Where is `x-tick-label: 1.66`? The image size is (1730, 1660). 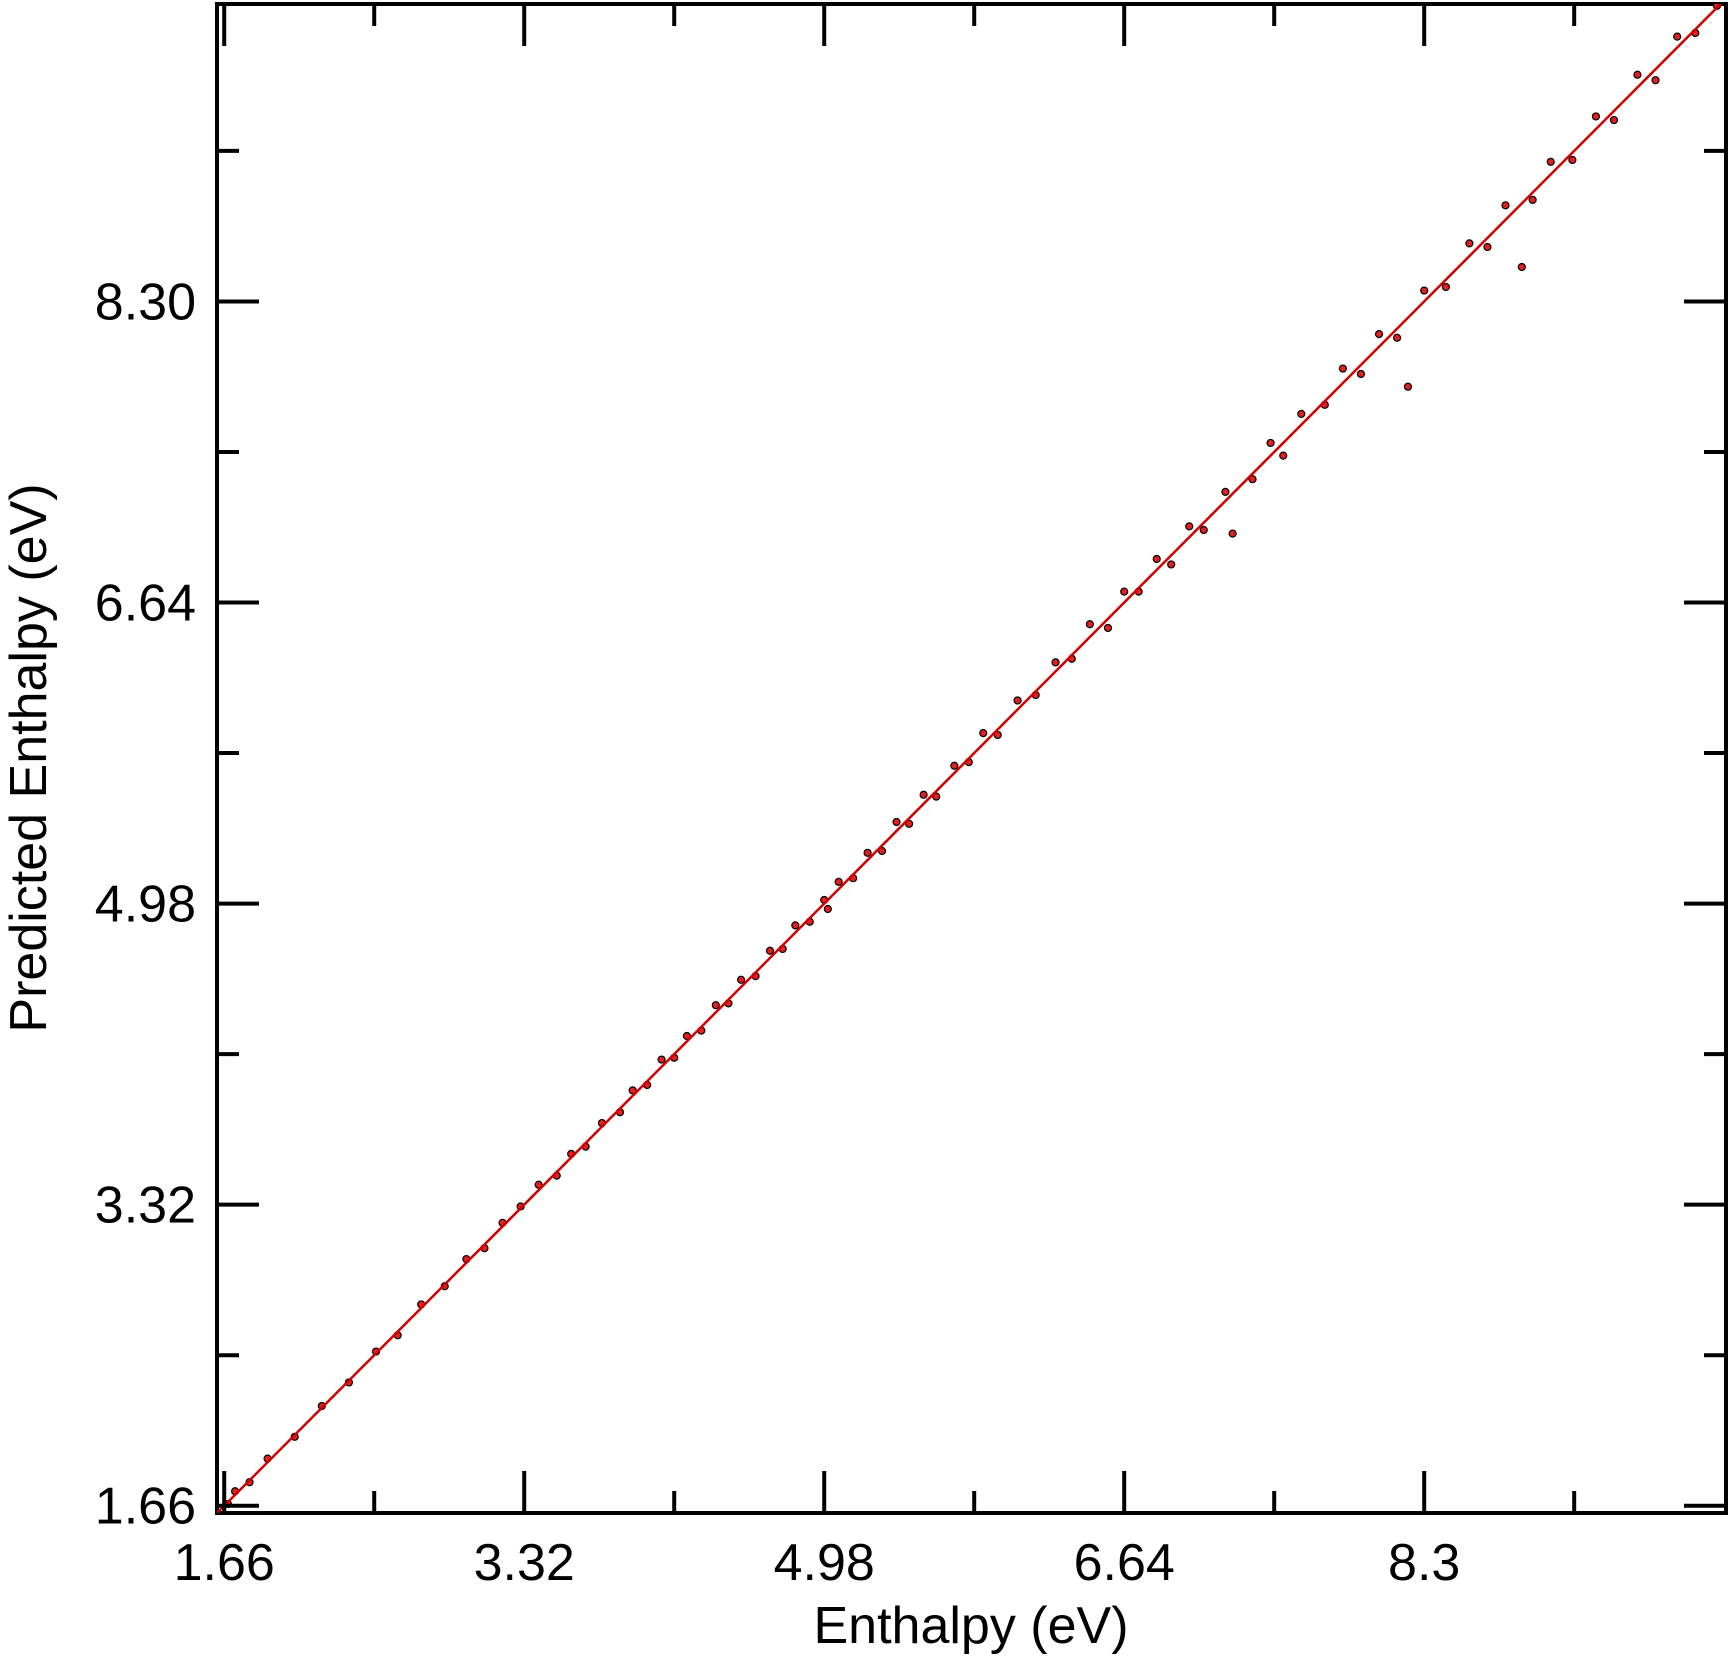 x-tick-label: 1.66 is located at coordinates (224, 1563).